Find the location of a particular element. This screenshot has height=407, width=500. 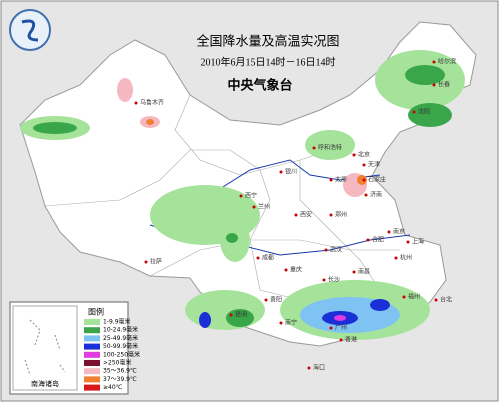

legend-label: >250毫米 is located at coordinates (117, 363).